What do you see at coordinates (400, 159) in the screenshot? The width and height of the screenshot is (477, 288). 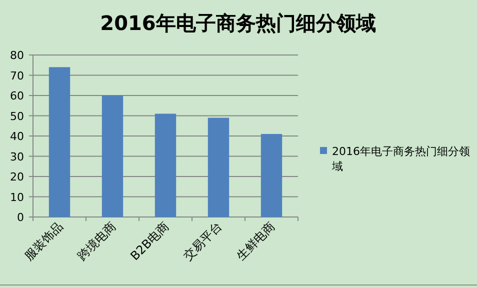 I see `legend-label: 2016年电子商务热门细分领域` at bounding box center [400, 159].